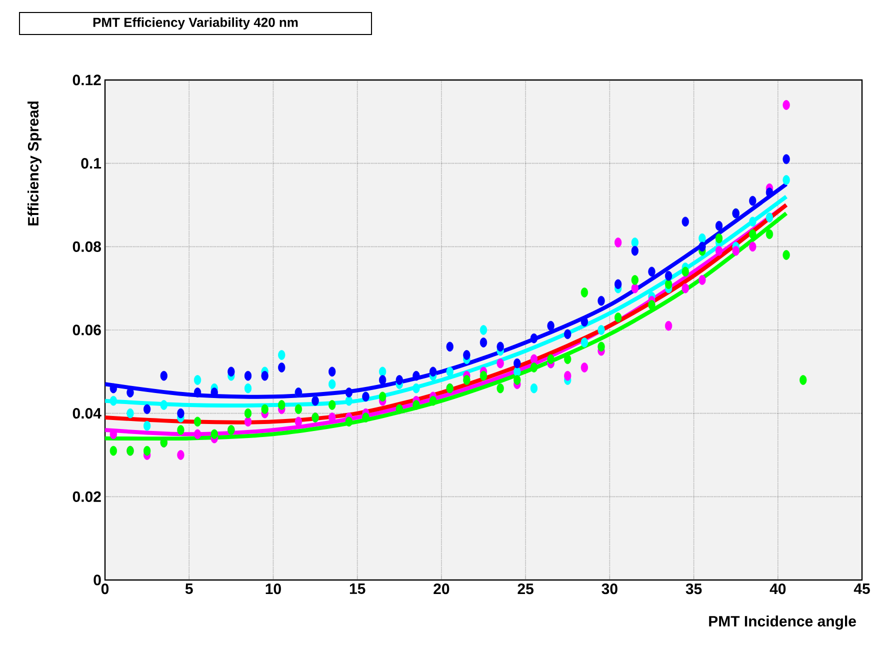 This screenshot has width=874, height=645. I want to click on chart-title: PMT Efficiency Variability 420 nm, so click(195, 23).